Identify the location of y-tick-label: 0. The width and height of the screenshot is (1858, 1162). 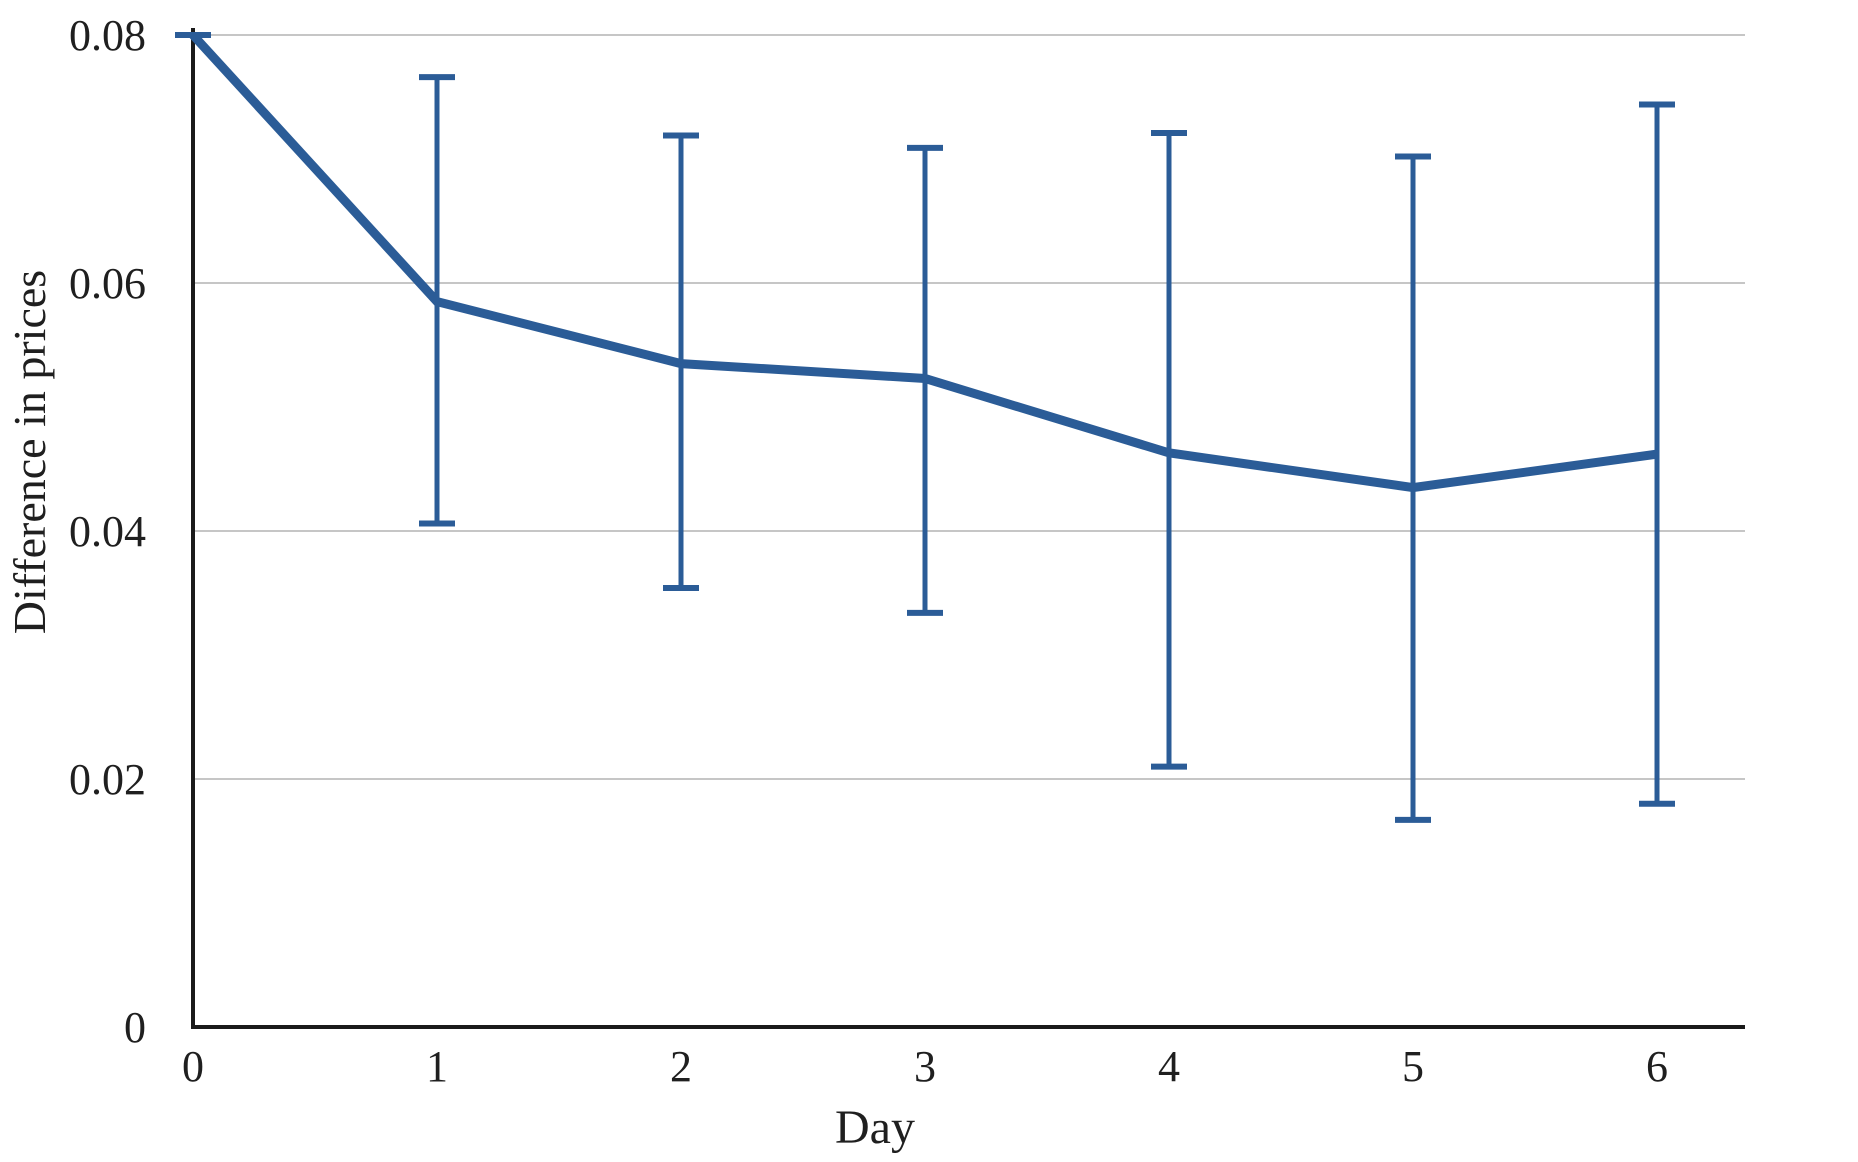
(135, 1027).